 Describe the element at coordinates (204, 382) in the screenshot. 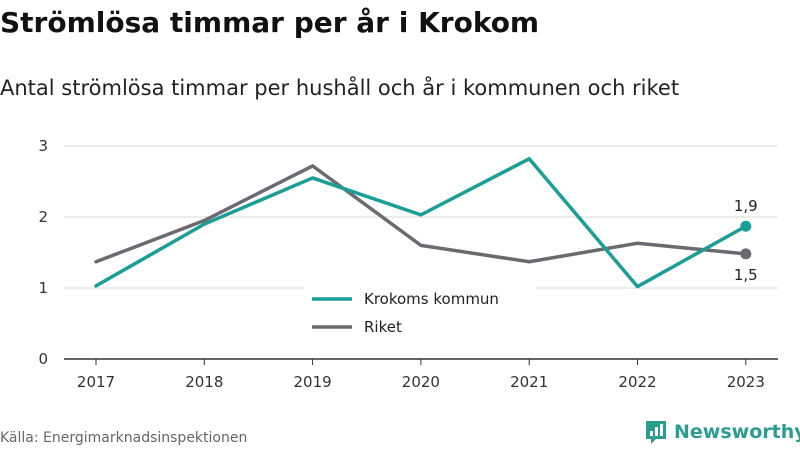

I see `x-tick-label: 2018` at that location.